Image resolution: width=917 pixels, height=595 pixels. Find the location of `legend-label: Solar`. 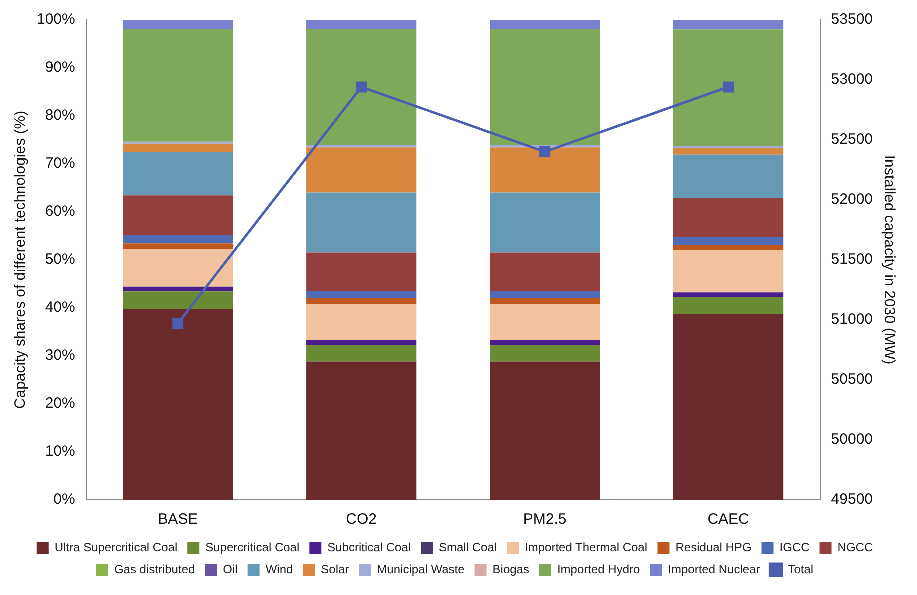

legend-label: Solar is located at coordinates (335, 569).